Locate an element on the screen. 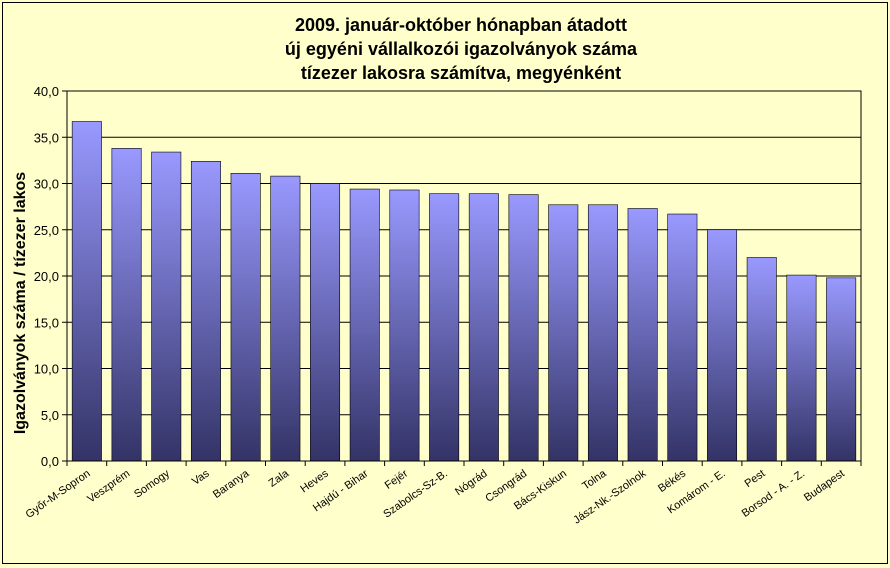  chart-title-line-3: tízezer lakosra számítva, megyénként is located at coordinates (461, 73).